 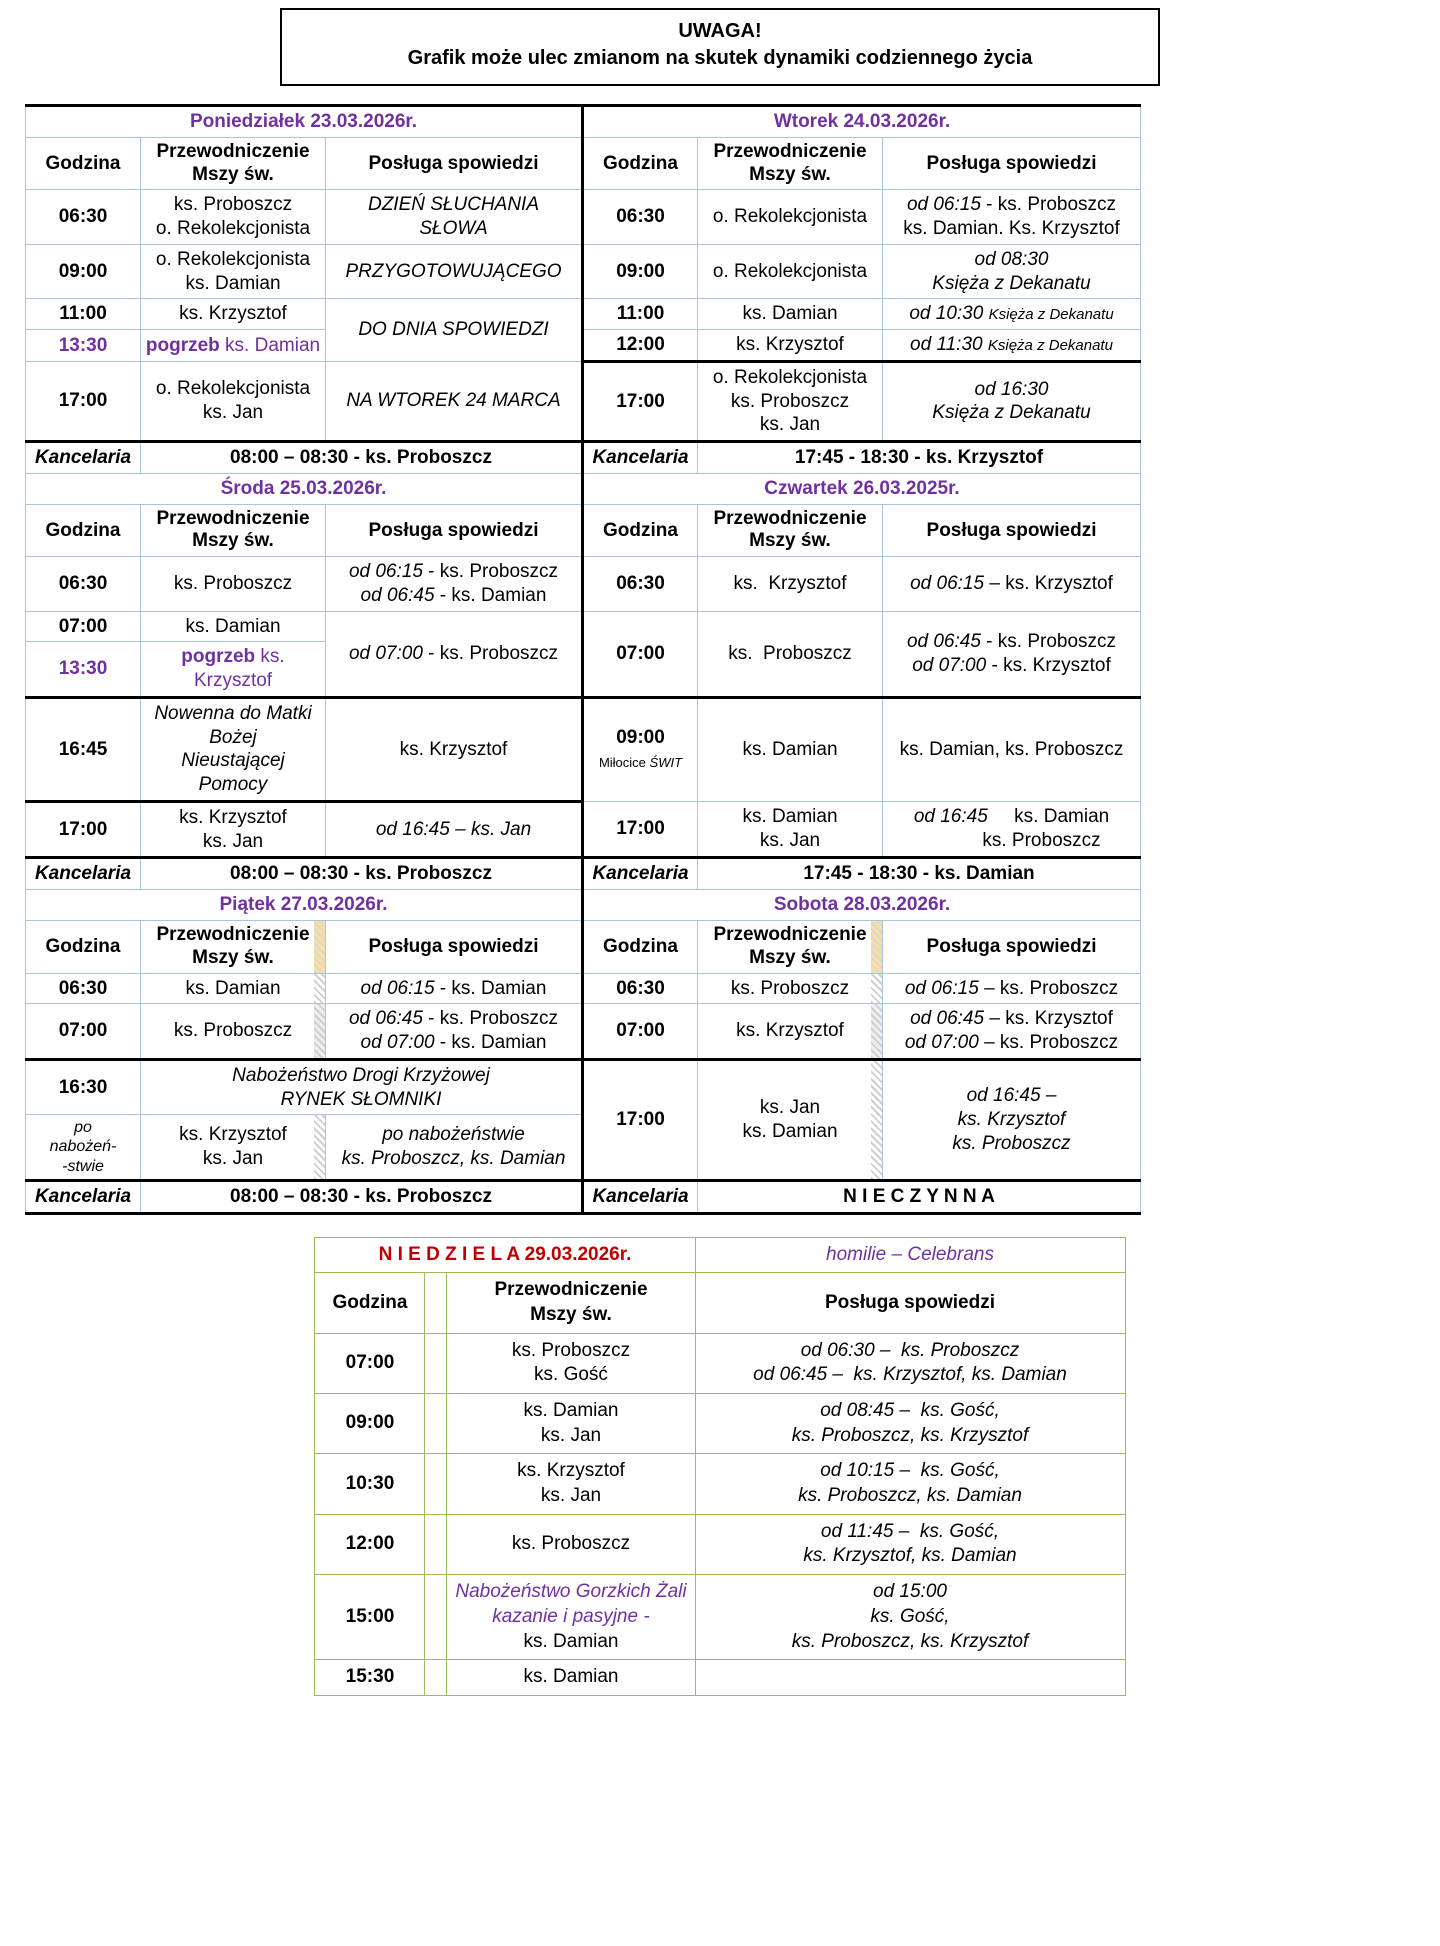 I want to click on table-row: 13:30 pogrzeb ks. Krzysztof, so click(x=583, y=669).